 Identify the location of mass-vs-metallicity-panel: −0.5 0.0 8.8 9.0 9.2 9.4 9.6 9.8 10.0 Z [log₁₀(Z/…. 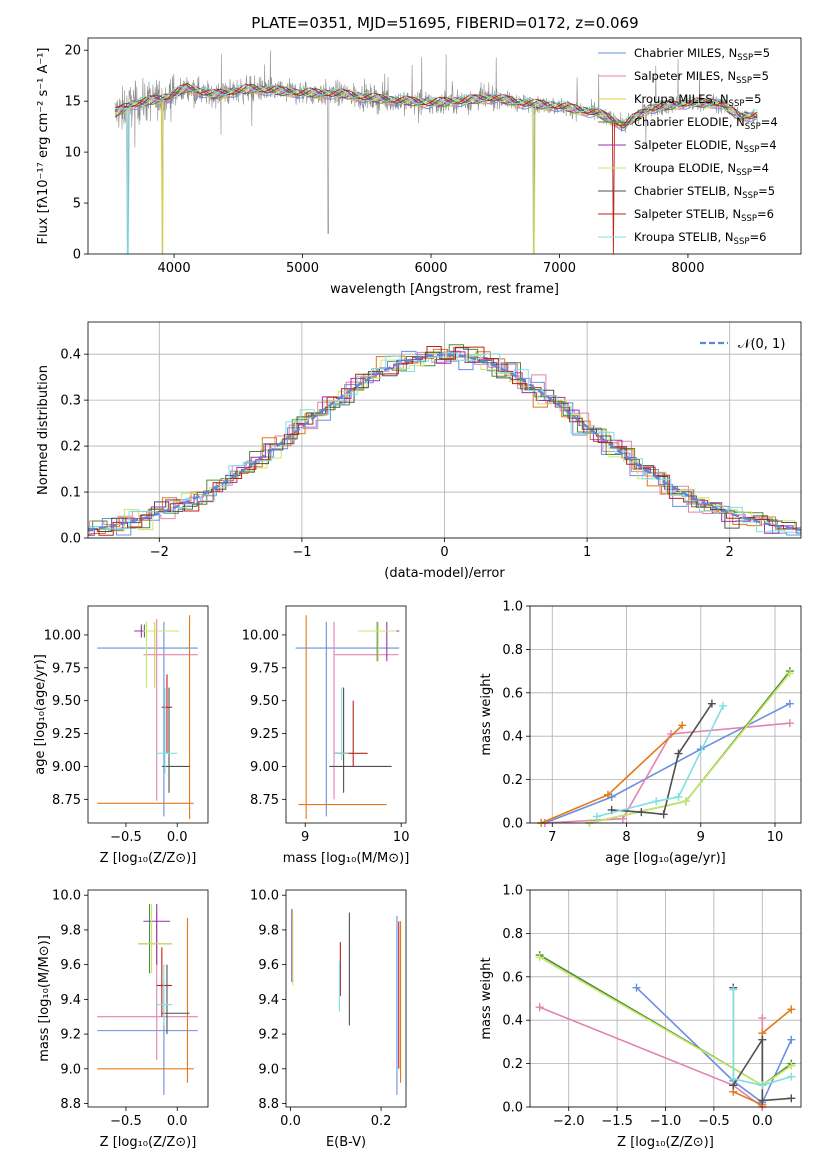
(123, 1019).